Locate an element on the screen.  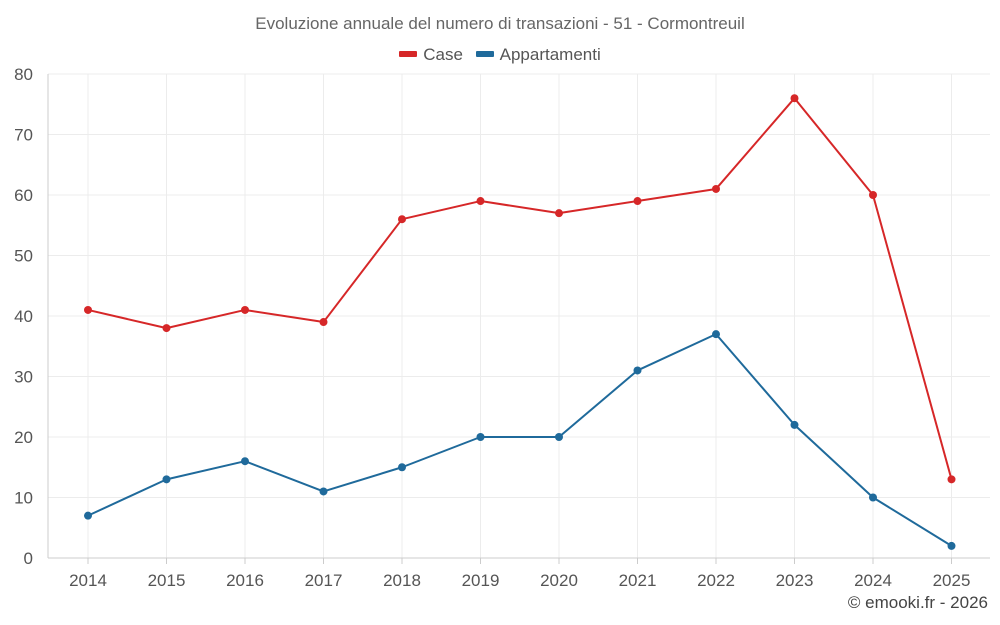
x-tick-label: 2022 is located at coordinates (716, 580).